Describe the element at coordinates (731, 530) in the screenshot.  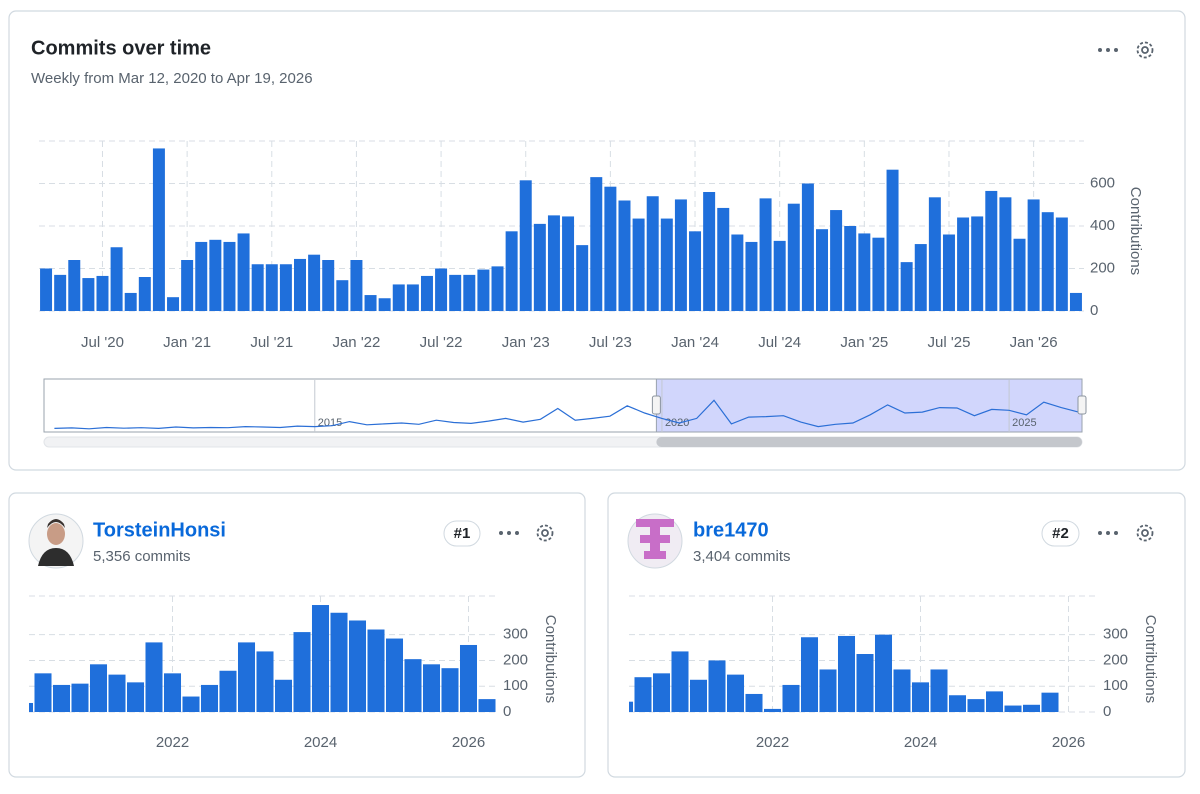
I see `contributor-name: bre1470` at that location.